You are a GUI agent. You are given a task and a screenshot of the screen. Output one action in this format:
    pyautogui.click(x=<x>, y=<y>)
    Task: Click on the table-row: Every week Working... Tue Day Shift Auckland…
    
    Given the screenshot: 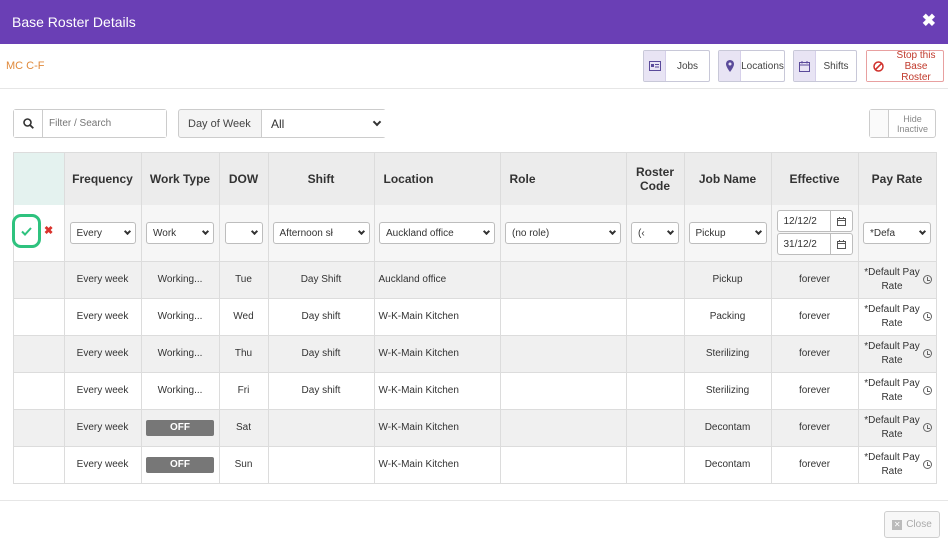 What is the action you would take?
    pyautogui.click(x=475, y=279)
    